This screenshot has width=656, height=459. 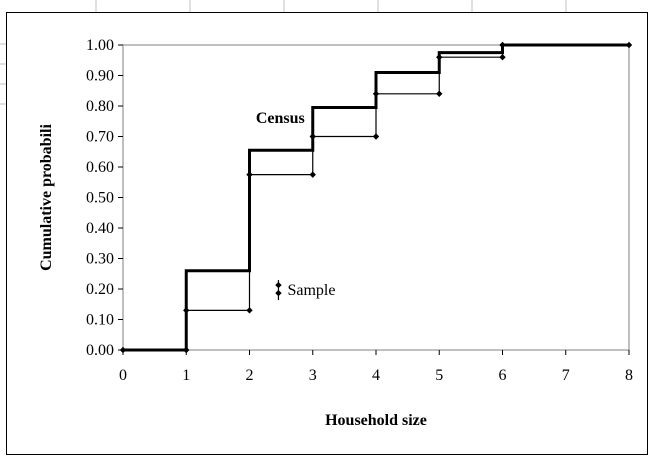 I want to click on x-tick-label-2: 2, so click(x=250, y=375).